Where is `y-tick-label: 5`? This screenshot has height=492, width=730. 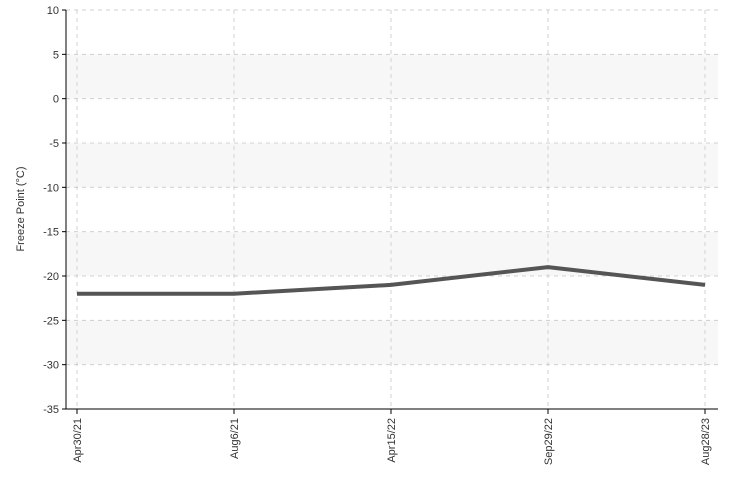 y-tick-label: 5 is located at coordinates (56, 55).